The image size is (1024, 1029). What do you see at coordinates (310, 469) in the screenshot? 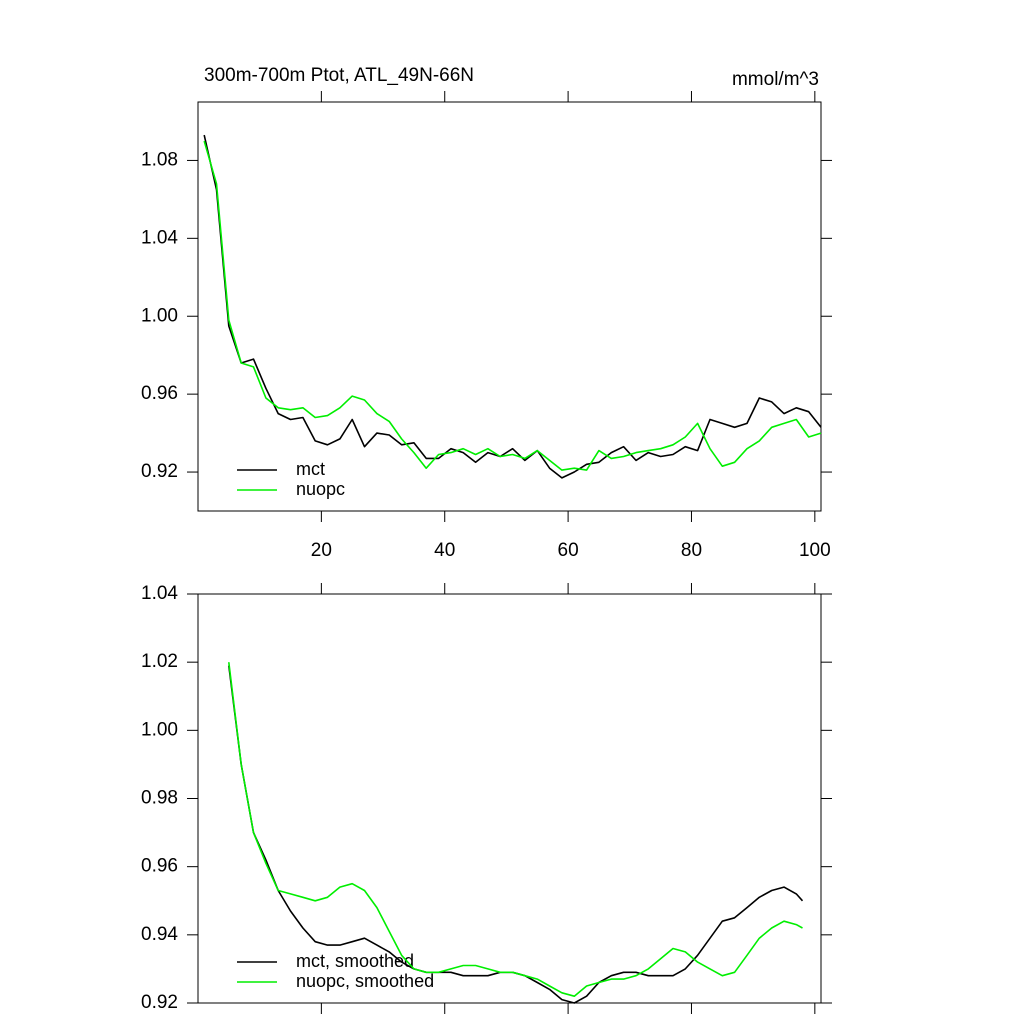
I see `legend-label: mct` at bounding box center [310, 469].